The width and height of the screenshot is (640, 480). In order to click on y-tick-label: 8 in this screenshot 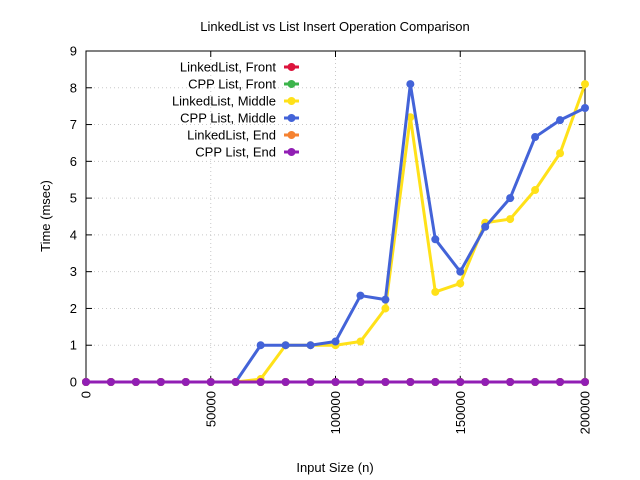, I will do `click(73, 87)`.